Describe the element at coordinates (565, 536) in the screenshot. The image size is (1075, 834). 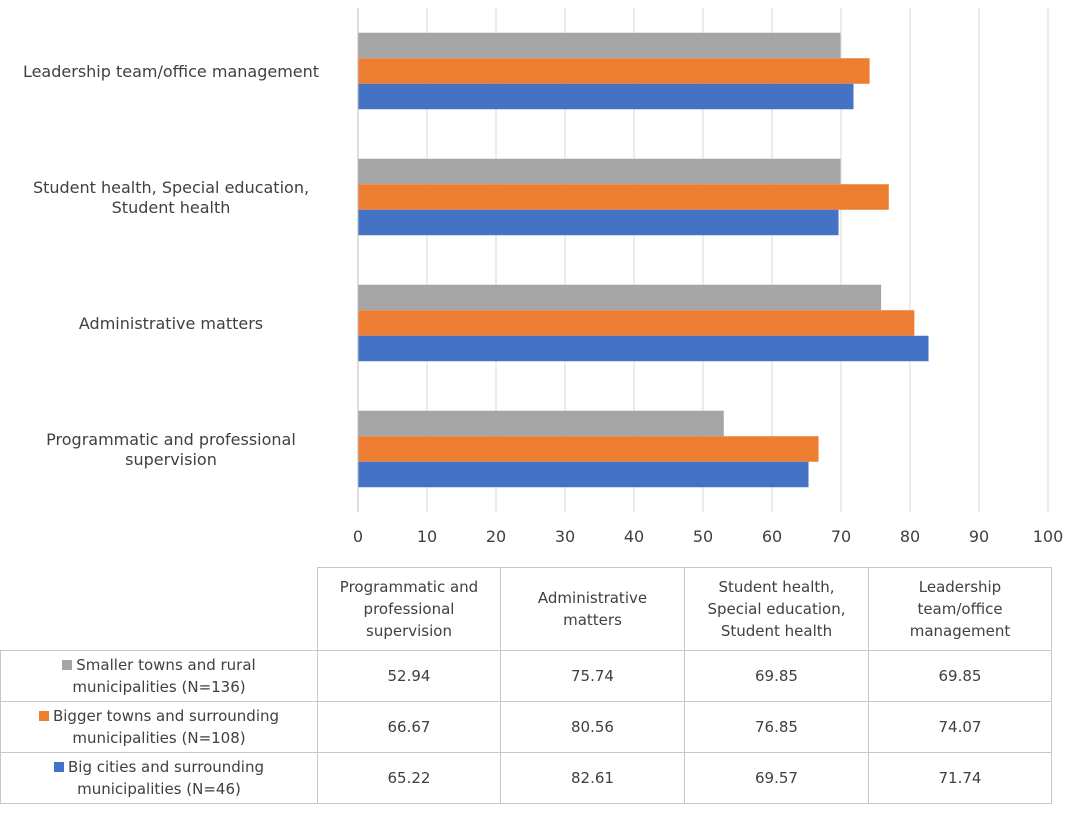
I see `x-tick-label: 30` at that location.